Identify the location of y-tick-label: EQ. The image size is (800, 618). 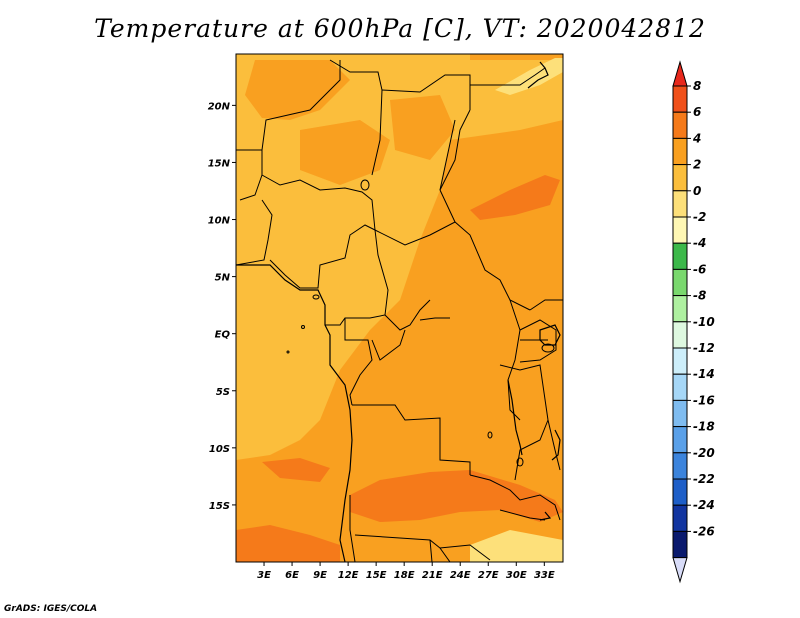
(223, 335).